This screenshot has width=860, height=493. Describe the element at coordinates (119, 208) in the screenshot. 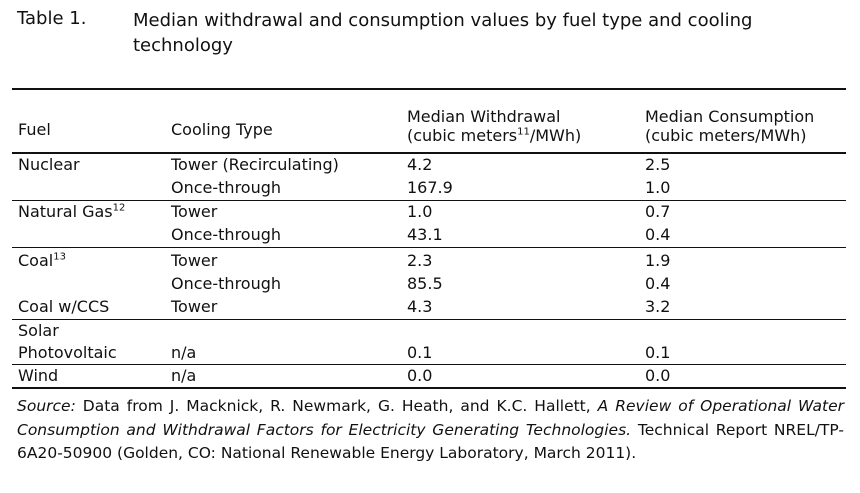

I see `footnote-ref-12: 12` at that location.